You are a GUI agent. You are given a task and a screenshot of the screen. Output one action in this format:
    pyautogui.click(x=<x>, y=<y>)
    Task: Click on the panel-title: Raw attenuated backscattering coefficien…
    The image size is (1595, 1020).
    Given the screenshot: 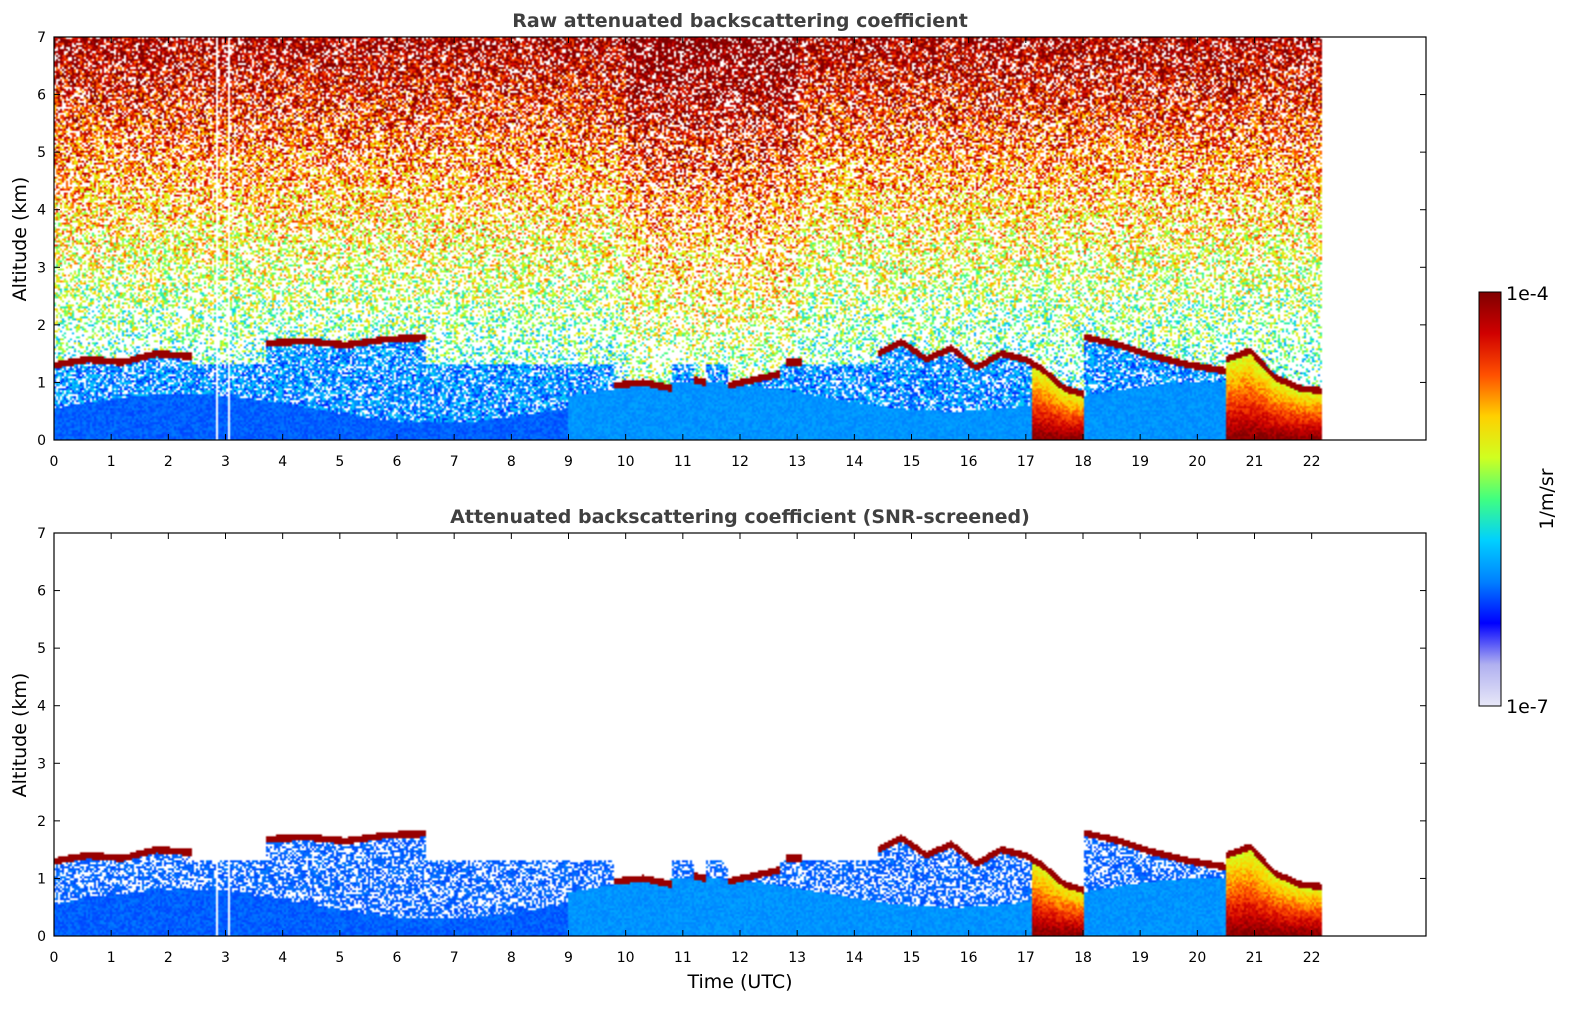 What is the action you would take?
    pyautogui.click(x=740, y=21)
    